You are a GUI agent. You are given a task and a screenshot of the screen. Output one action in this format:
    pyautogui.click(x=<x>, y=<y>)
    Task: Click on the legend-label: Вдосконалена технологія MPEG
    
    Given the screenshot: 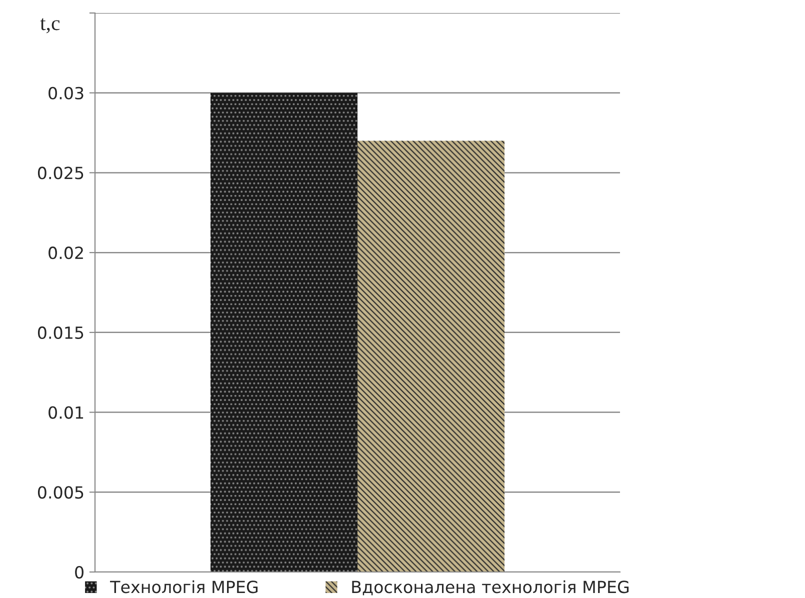 What is the action you would take?
    pyautogui.click(x=490, y=588)
    